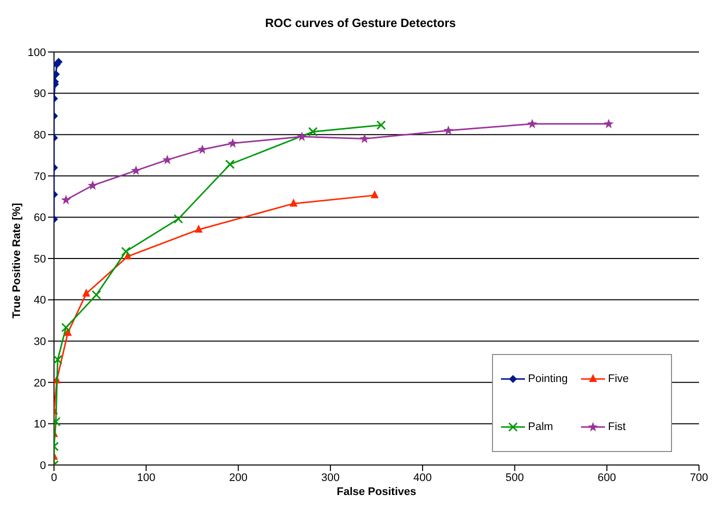 This screenshot has height=505, width=721. I want to click on x-tick-label: 400, so click(422, 478).